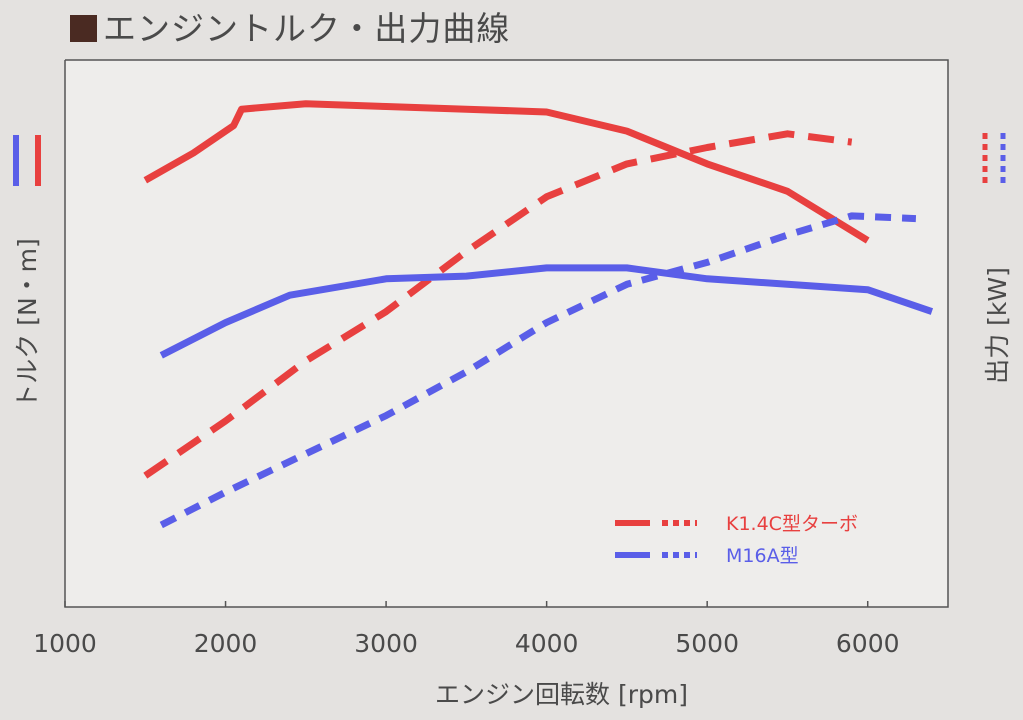 This screenshot has height=720, width=1023. I want to click on chart-title: エンジントルク・出力曲線, so click(290, 26).